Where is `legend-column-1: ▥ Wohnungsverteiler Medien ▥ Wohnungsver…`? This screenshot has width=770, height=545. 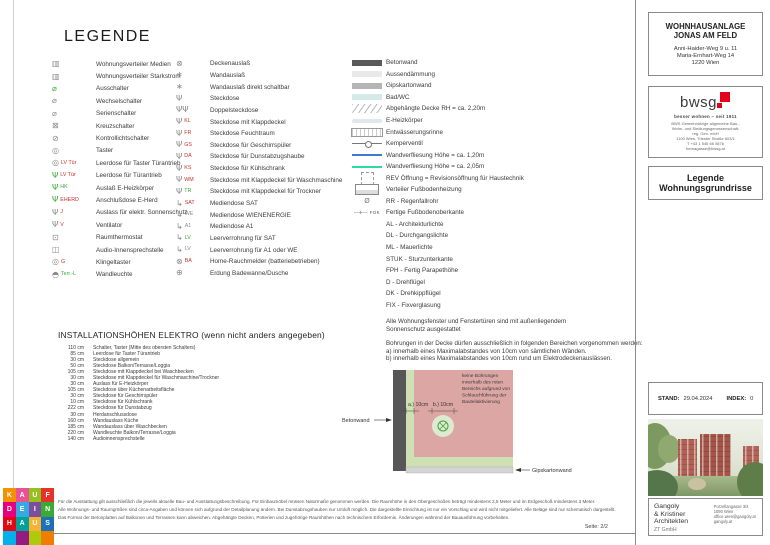 legend-column-1: ▥ Wohnungsverteiler Medien ▥ Wohnungsver… is located at coordinates (138, 169).